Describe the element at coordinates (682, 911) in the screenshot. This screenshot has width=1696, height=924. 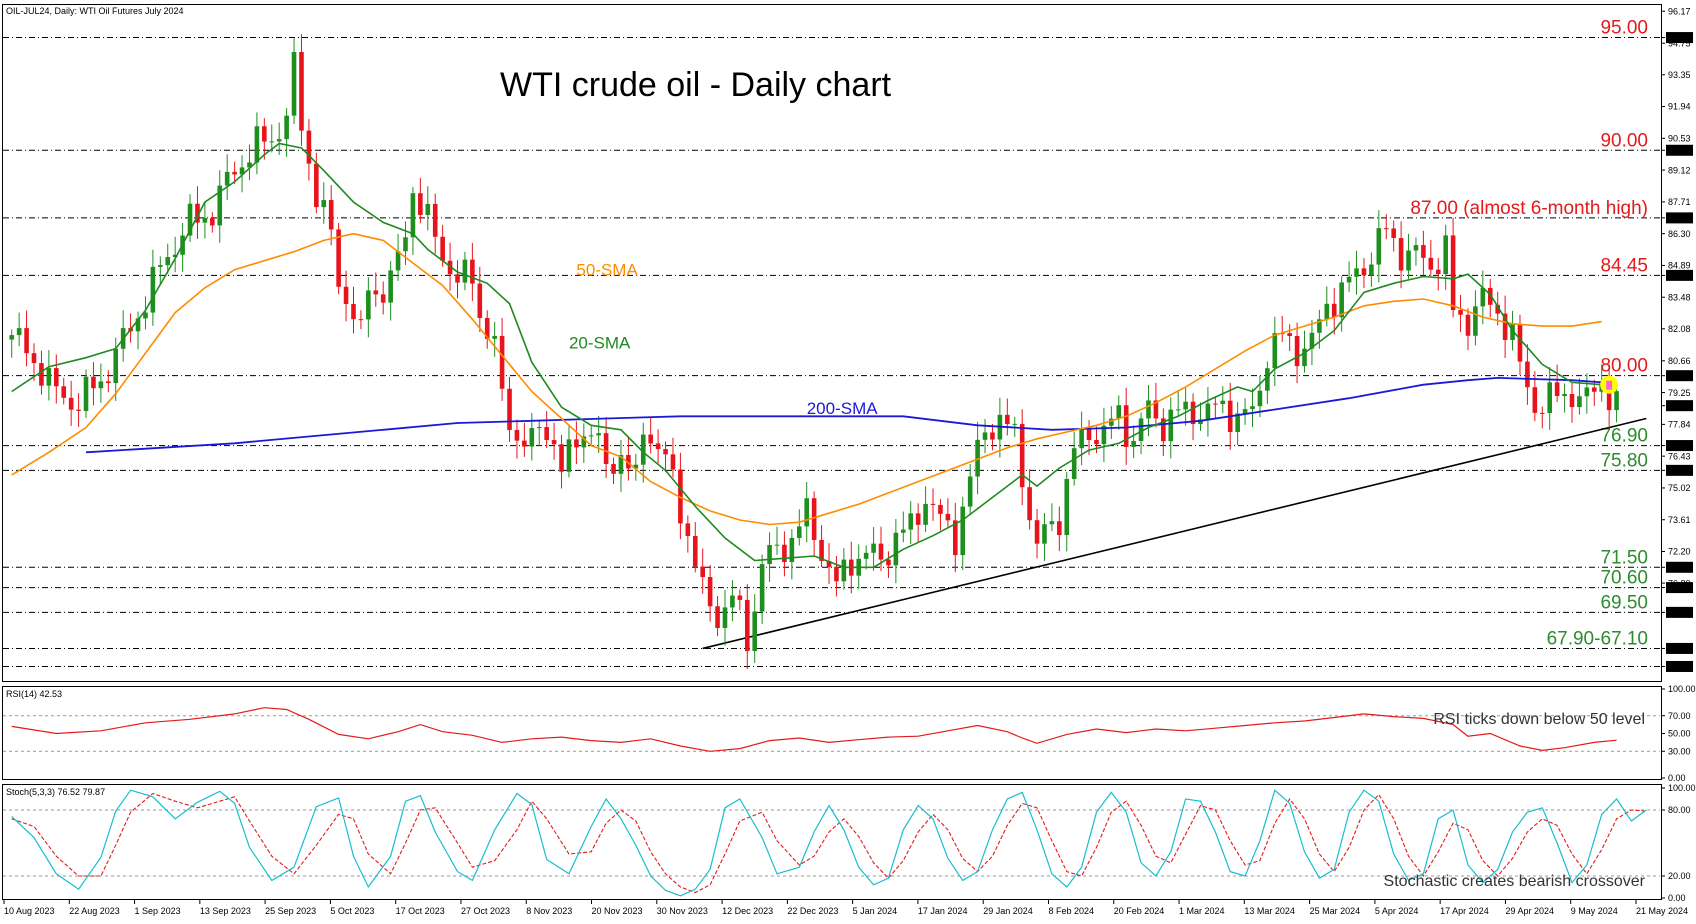
I see `x-tick-label: 30 Nov 2023` at that location.